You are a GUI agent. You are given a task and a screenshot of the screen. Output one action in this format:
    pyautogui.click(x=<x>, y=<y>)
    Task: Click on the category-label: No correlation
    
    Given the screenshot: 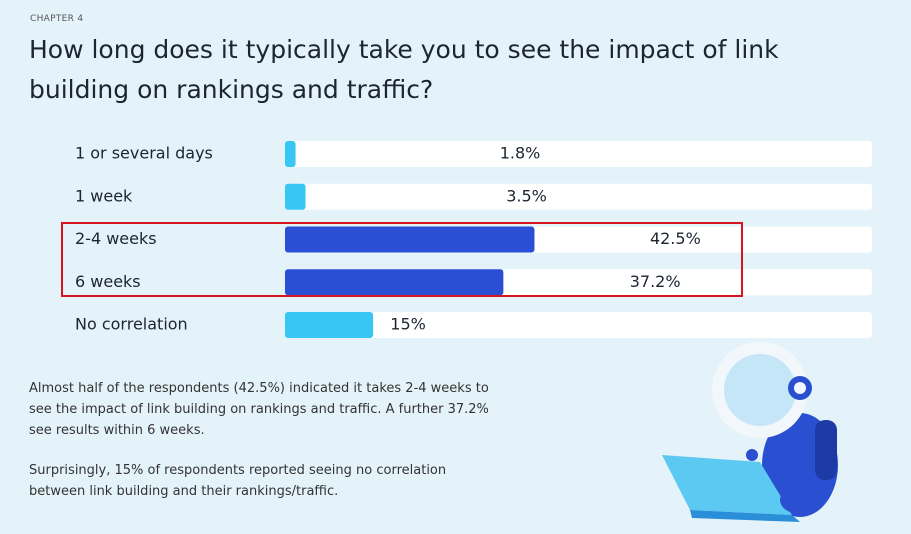 What is the action you would take?
    pyautogui.click(x=131, y=324)
    